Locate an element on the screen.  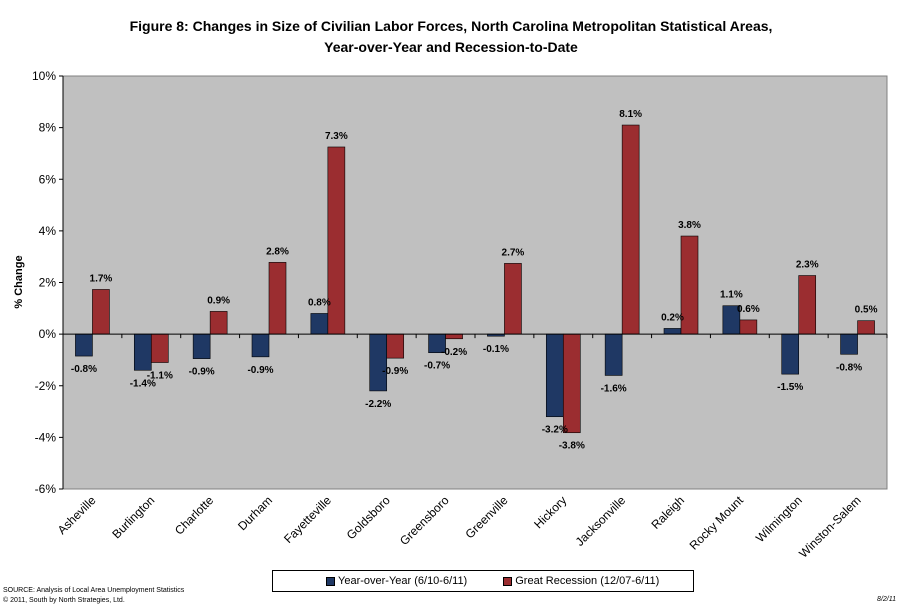
title-line-2: Year-over-Year and Recession-to-Date is located at coordinates (451, 47).